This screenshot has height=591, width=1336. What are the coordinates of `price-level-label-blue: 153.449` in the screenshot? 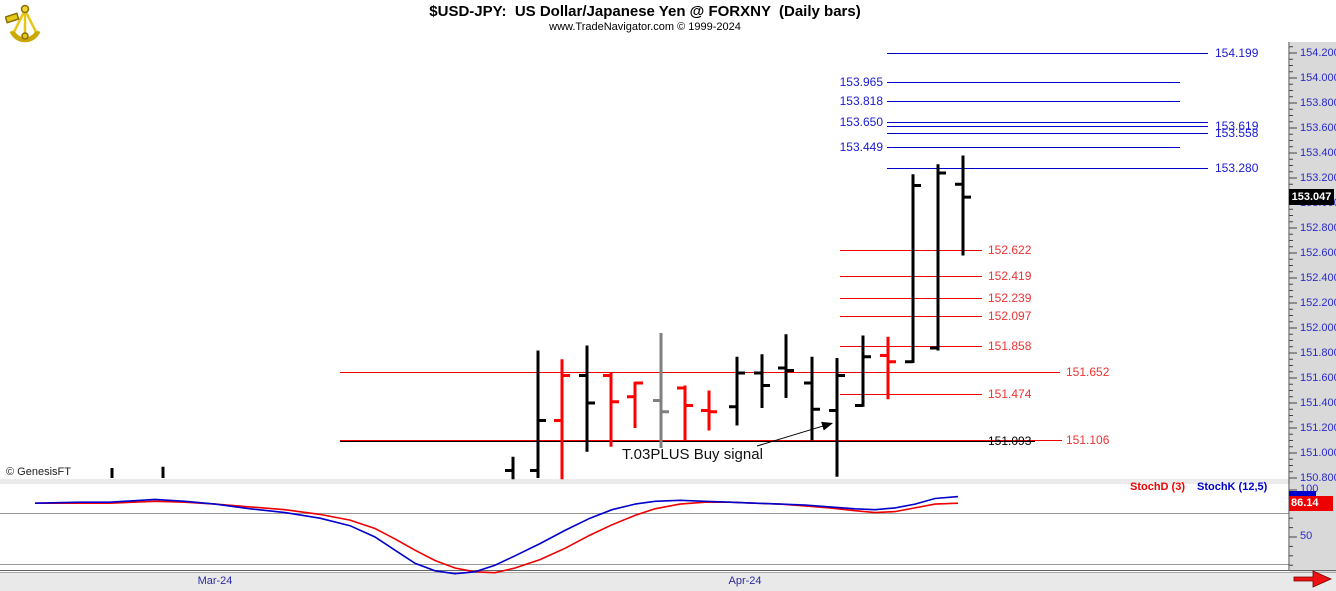 It's located at (861, 146).